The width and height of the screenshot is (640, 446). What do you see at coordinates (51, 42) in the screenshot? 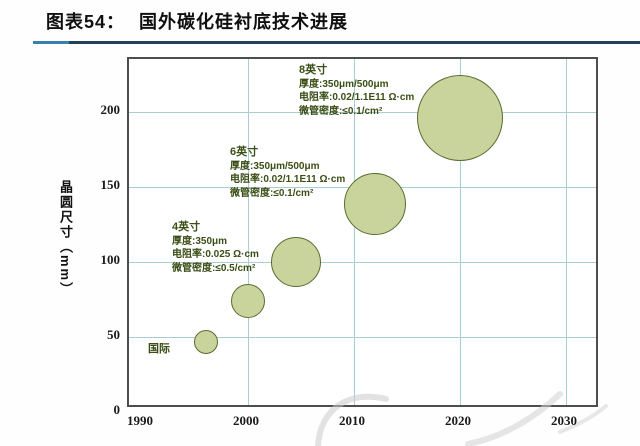
I see `title-underline-accent` at bounding box center [51, 42].